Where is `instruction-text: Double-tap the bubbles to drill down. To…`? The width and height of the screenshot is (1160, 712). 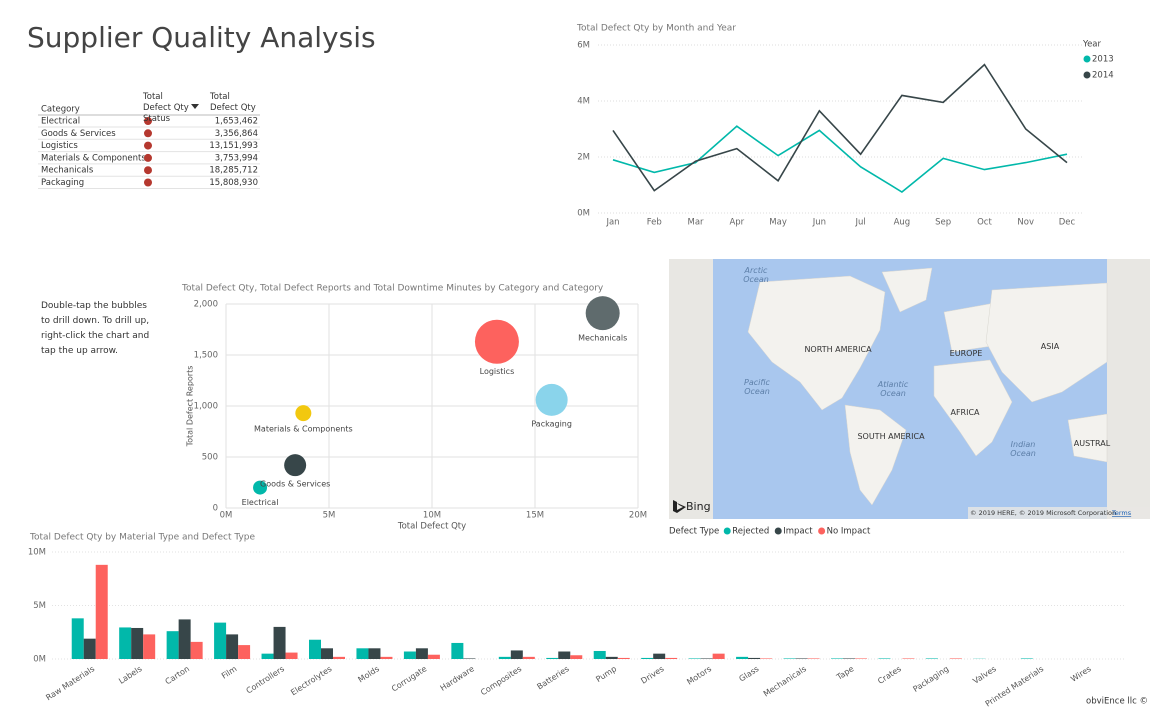
instruction-text: Double-tap the bubbles to drill down. To… is located at coordinates (95, 328).